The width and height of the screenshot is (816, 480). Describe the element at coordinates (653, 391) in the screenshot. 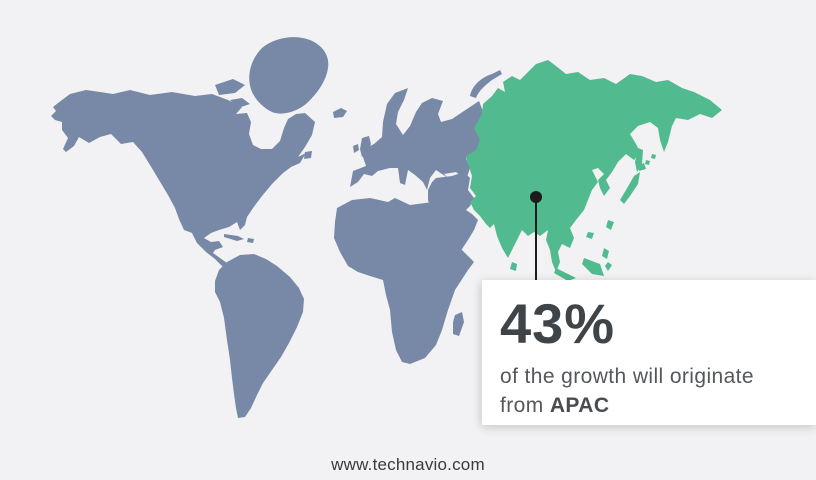

I see `stat-description: of the growth will originate from APAC` at that location.